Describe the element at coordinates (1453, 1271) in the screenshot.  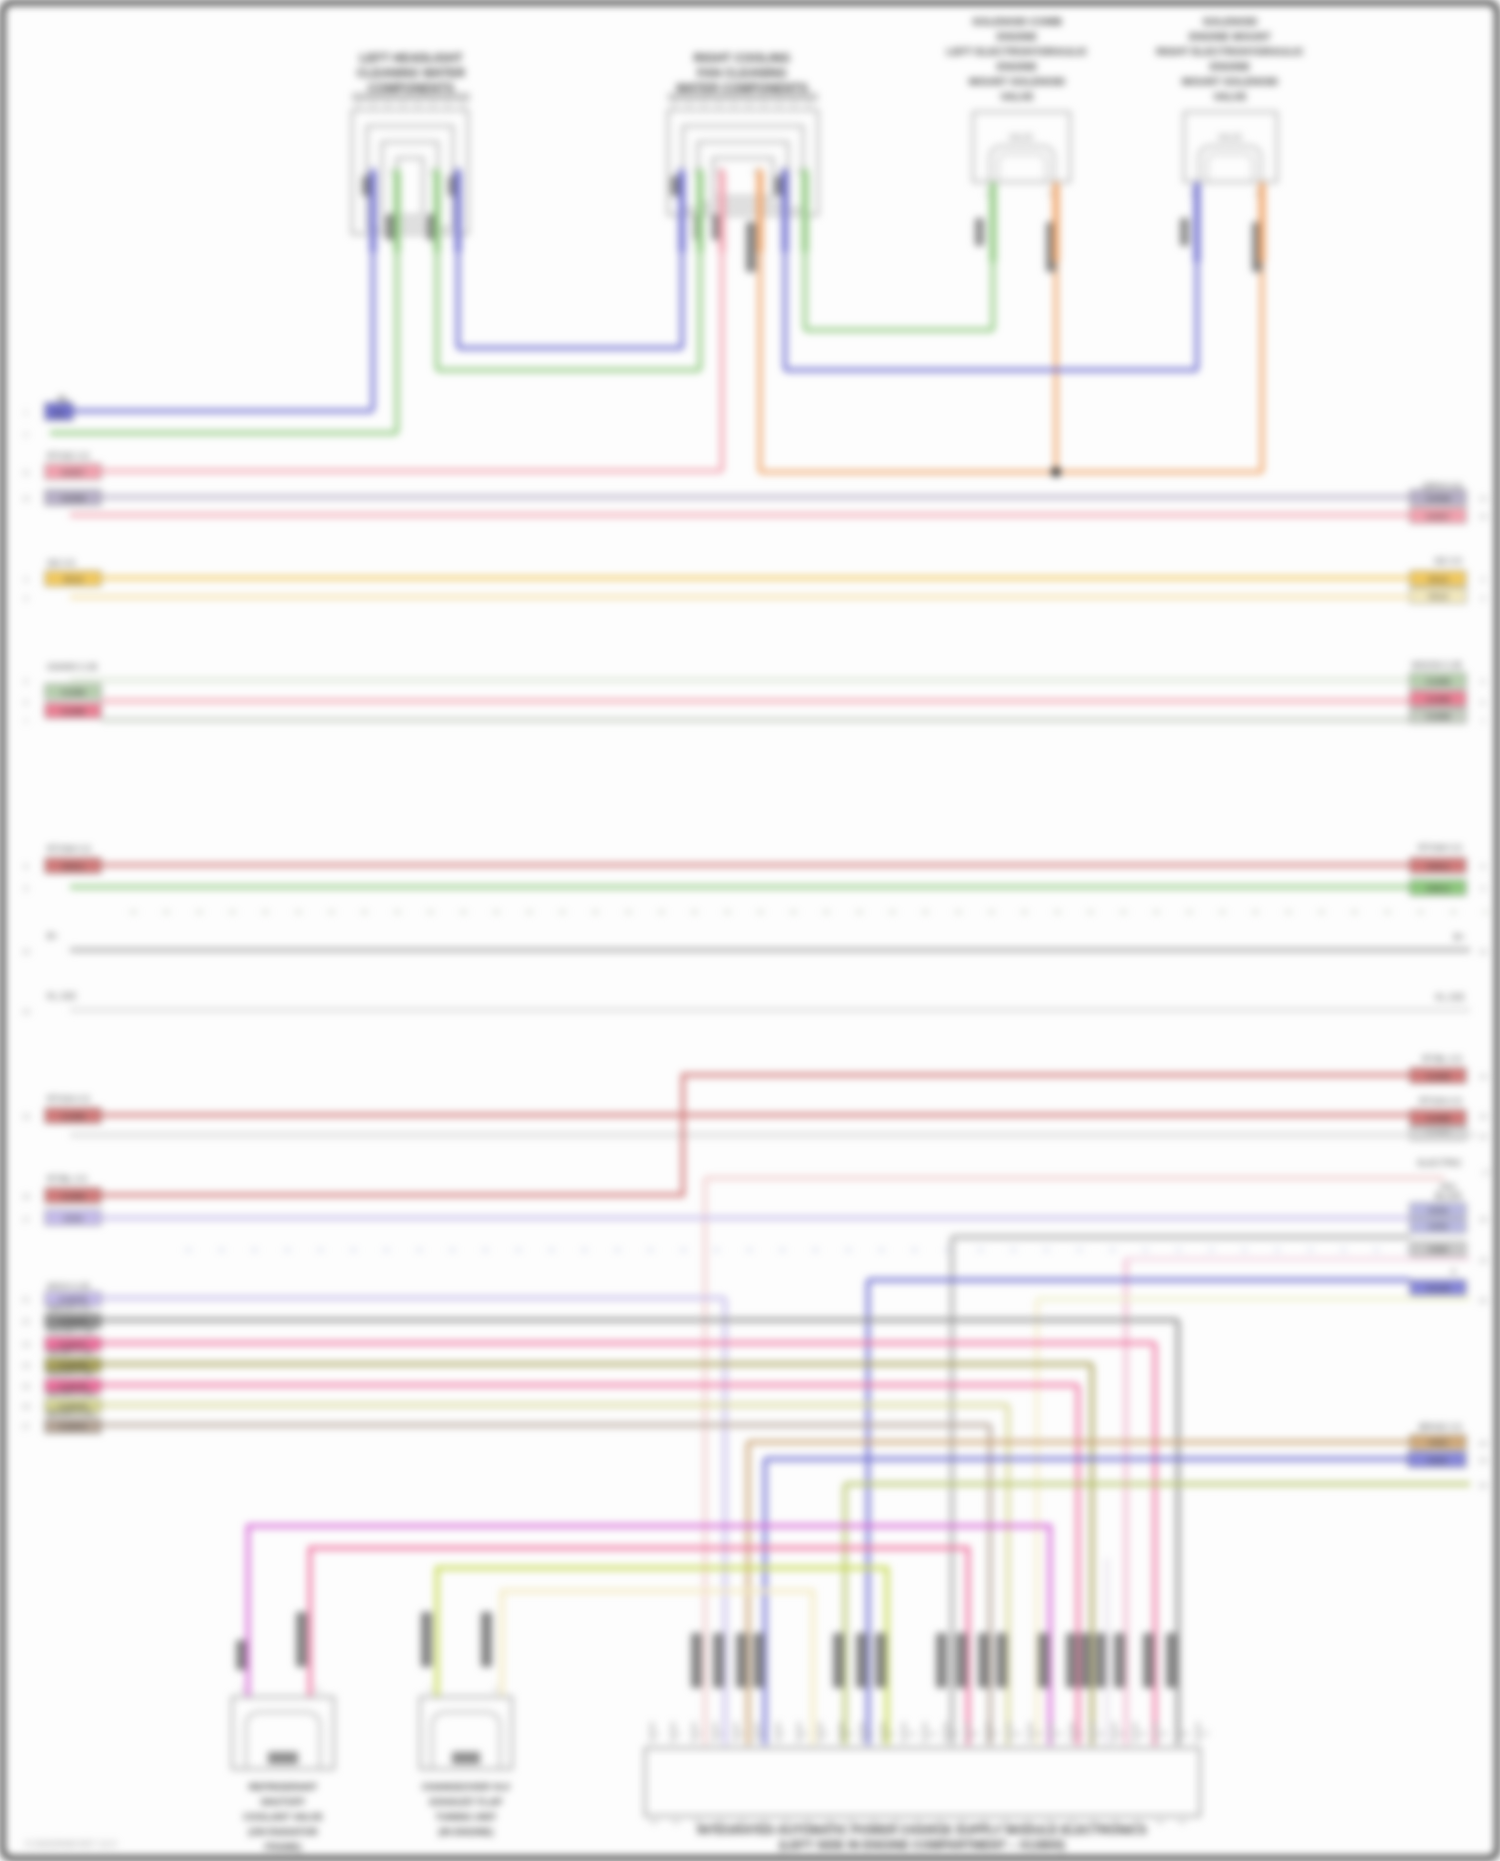
I see `svg-text: A` at that location.